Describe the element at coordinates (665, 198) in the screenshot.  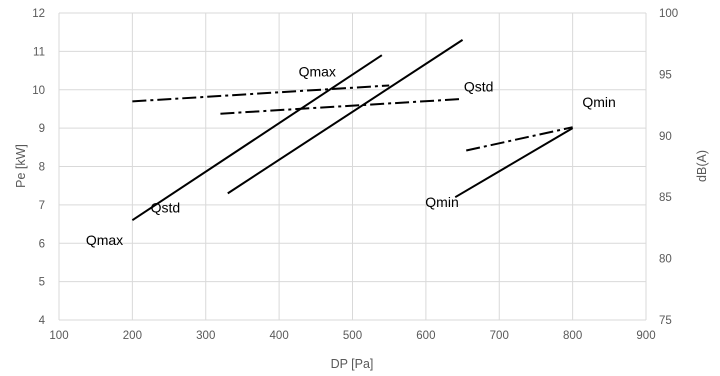
I see `y2-tick-label: 85` at that location.